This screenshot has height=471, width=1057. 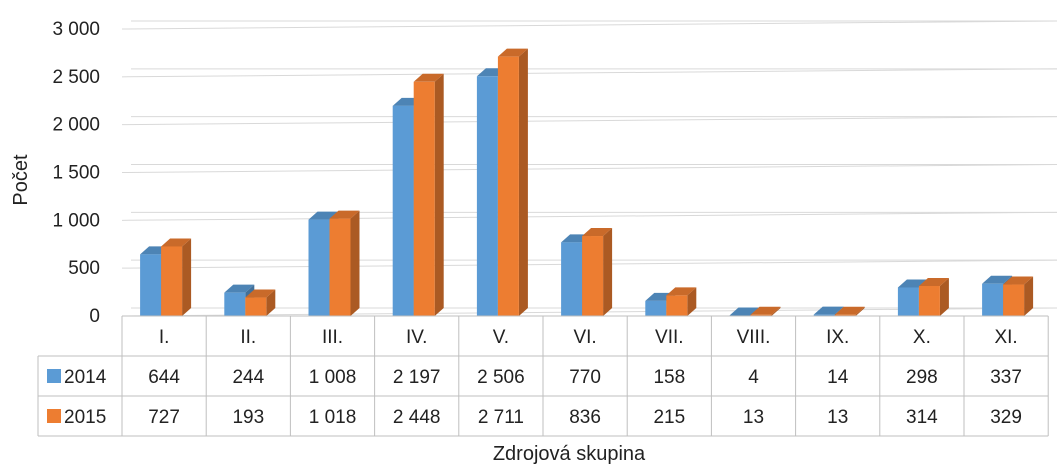 I want to click on legend-swatch-2015, so click(x=54, y=416).